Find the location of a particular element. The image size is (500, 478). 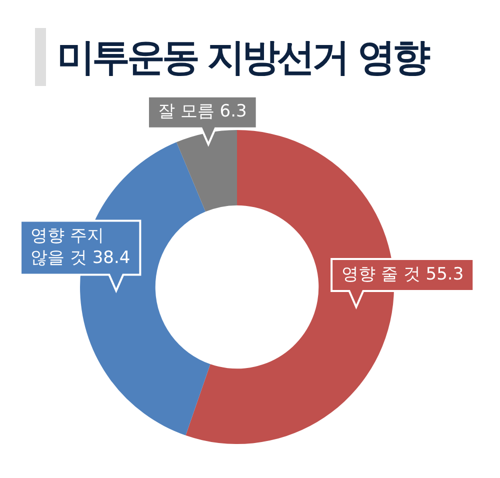

data-label: 6.3 is located at coordinates (233, 112).